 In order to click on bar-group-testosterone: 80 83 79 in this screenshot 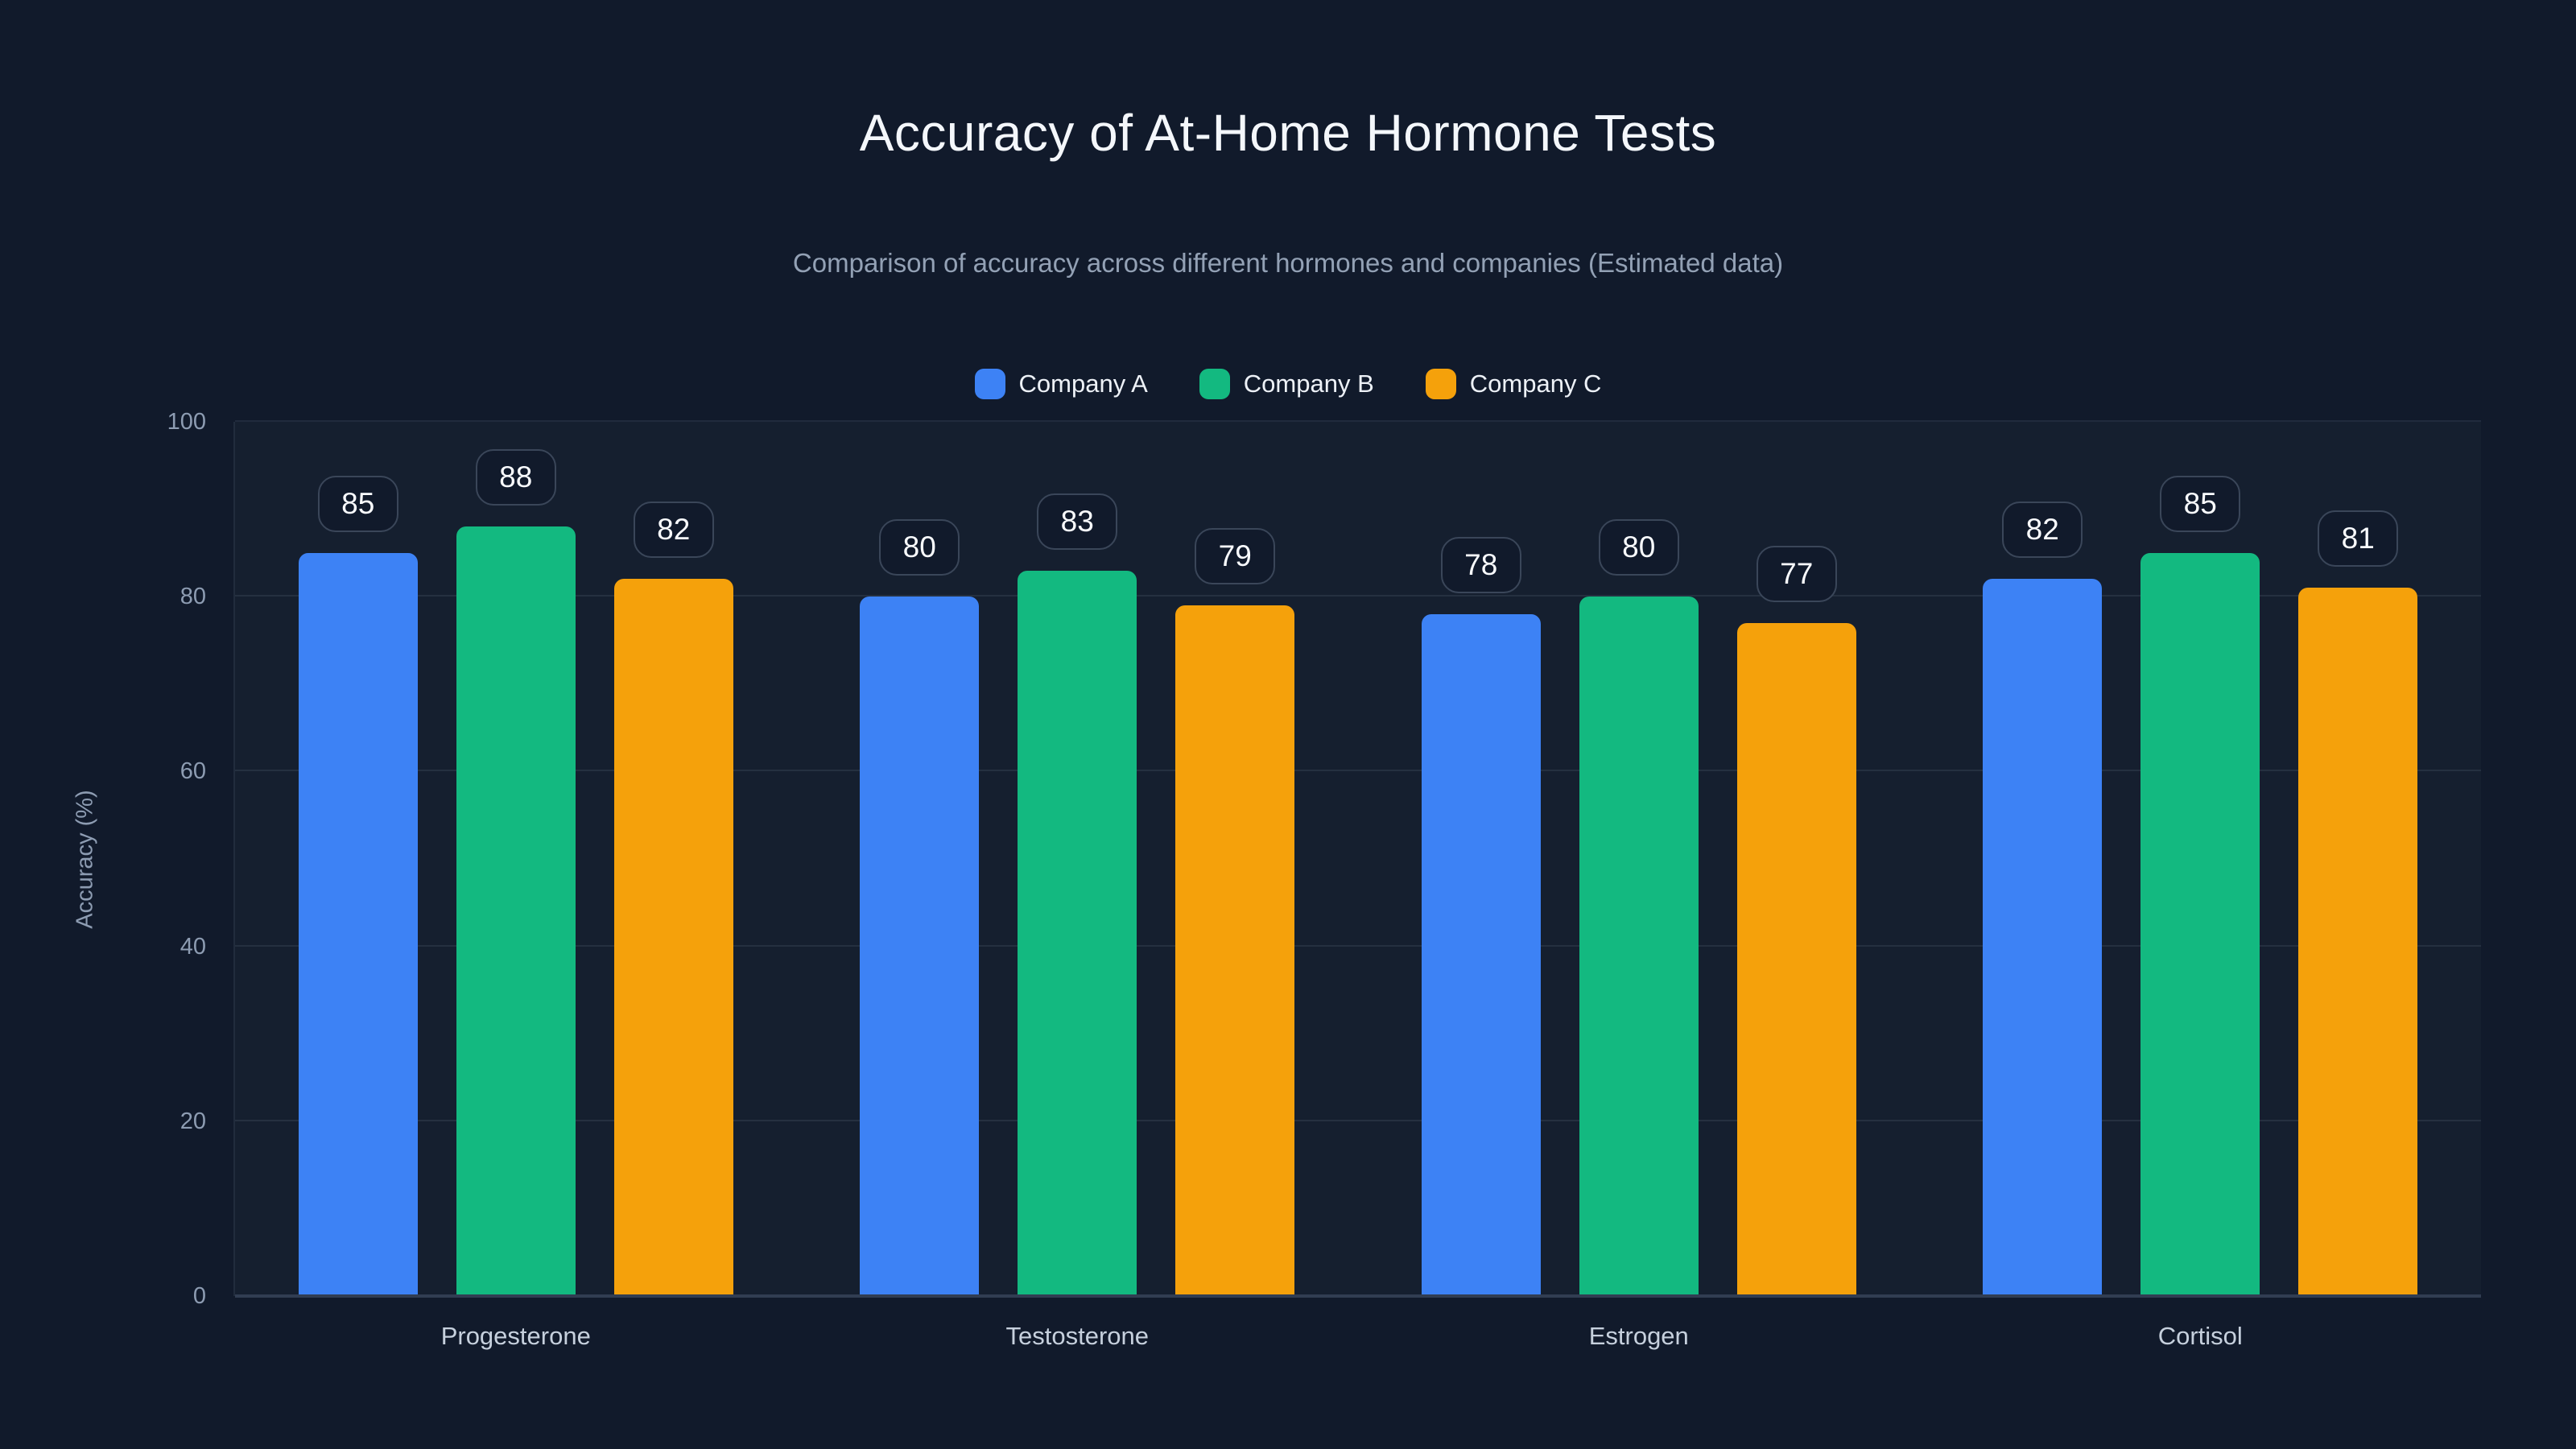, I will do `click(1077, 859)`.